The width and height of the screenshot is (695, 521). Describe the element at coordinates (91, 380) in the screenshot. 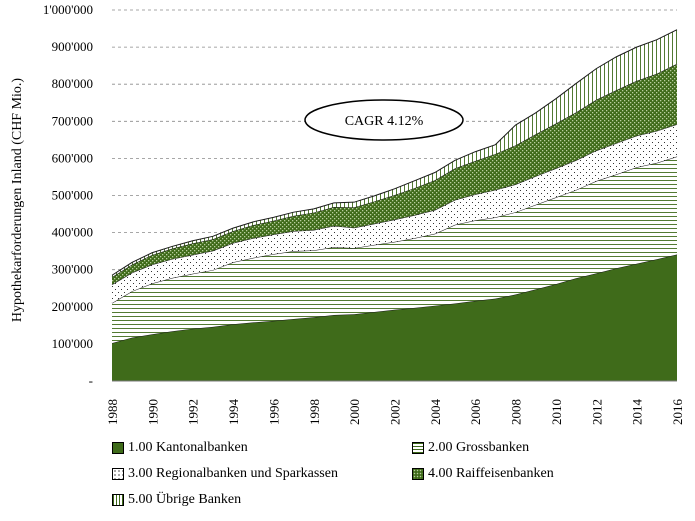

I see `y-tick-label: -` at that location.